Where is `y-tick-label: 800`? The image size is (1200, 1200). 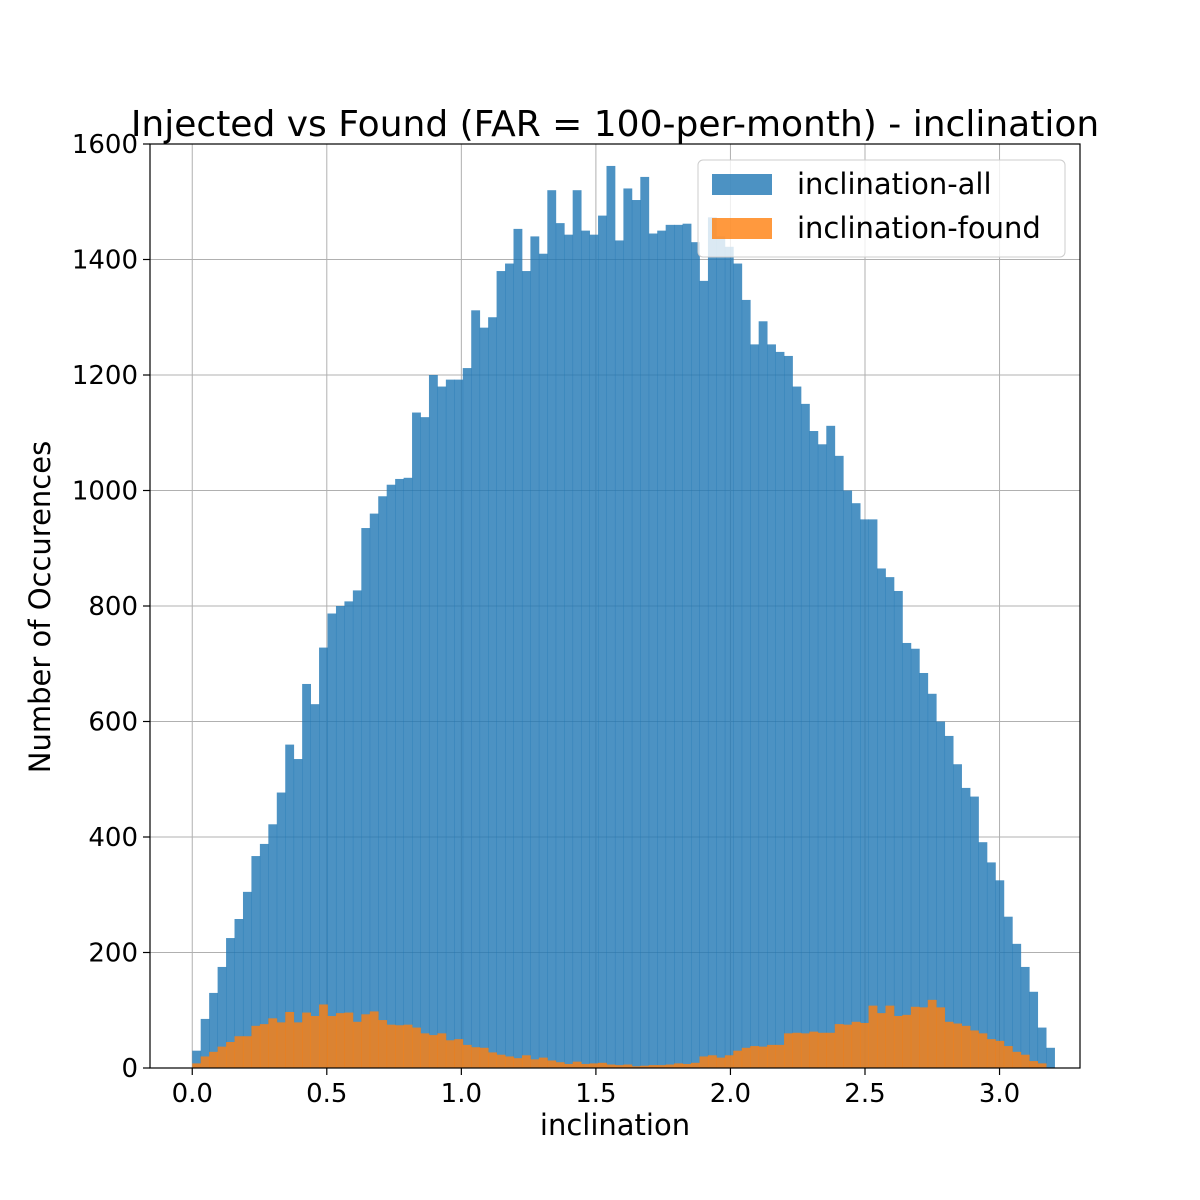 y-tick-label: 800 is located at coordinates (113, 607).